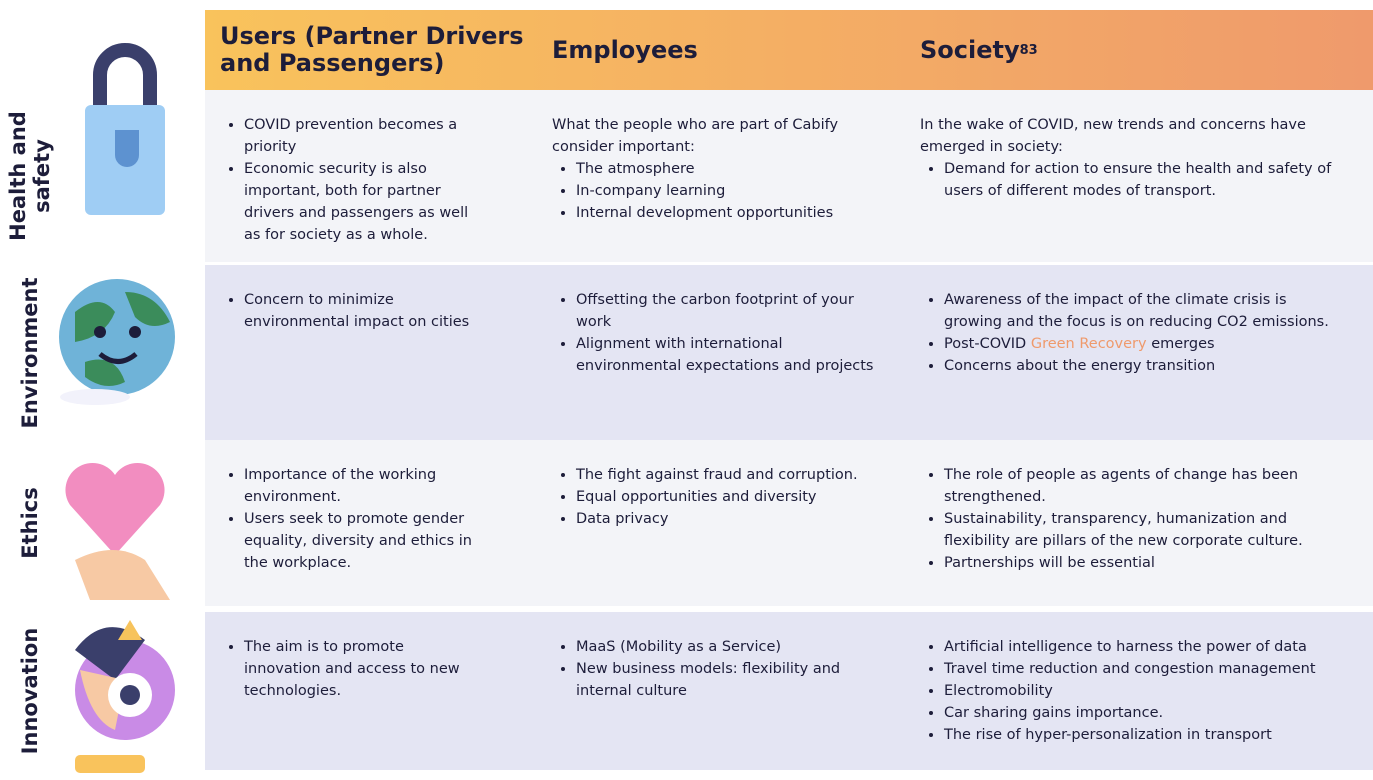 The image size is (1373, 780). I want to click on bullet: In-company learning, so click(734, 191).